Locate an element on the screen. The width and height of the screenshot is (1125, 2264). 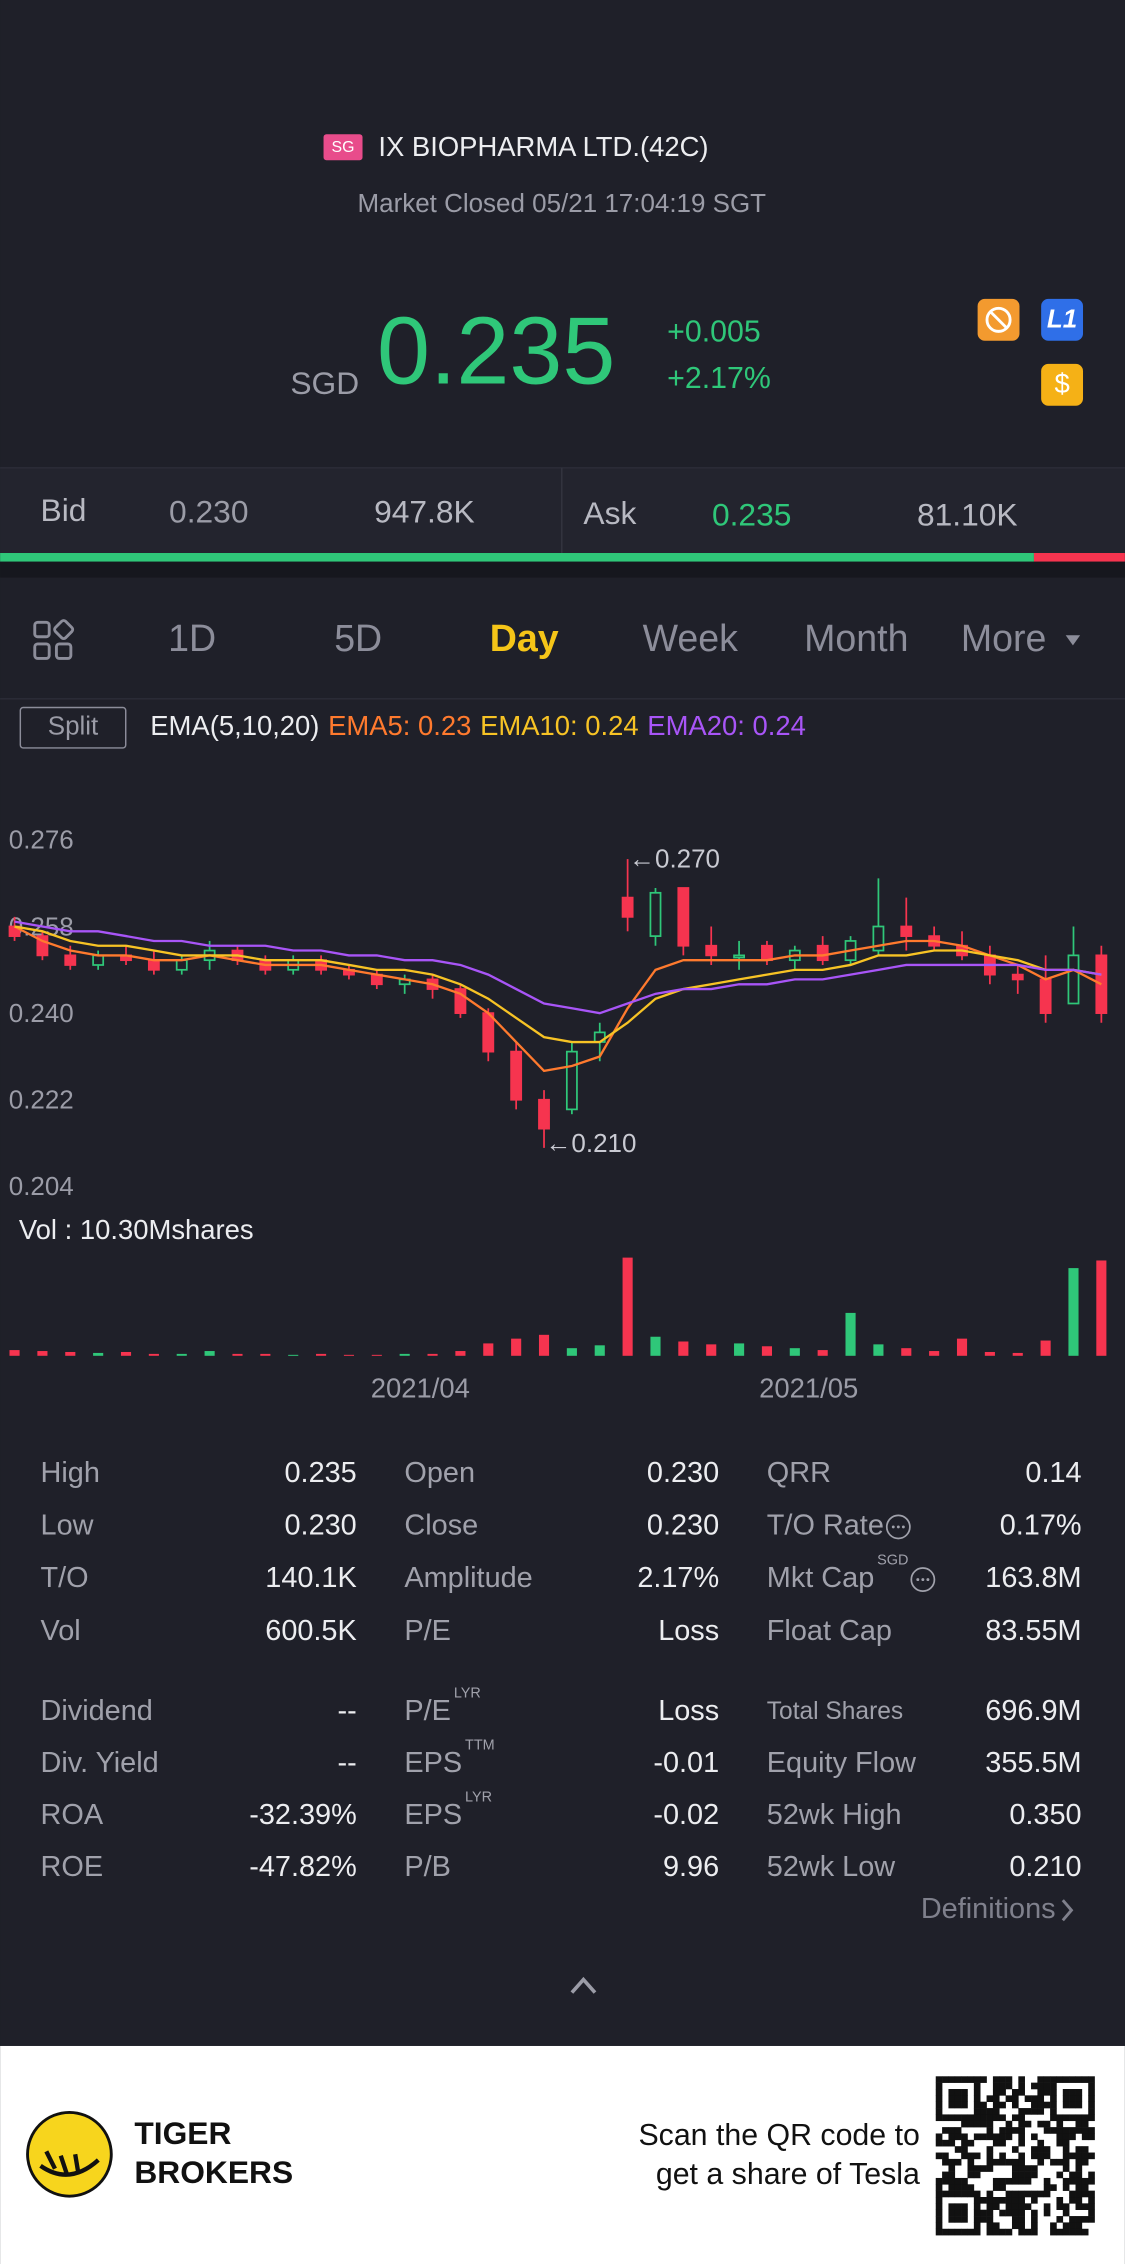
split-button-frame is located at coordinates (73, 727).